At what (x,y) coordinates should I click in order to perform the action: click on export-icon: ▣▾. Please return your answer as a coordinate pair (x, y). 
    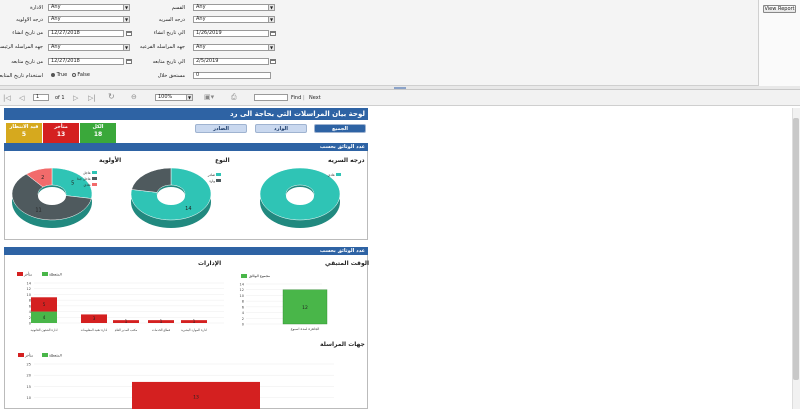
    Looking at the image, I should click on (209, 97).